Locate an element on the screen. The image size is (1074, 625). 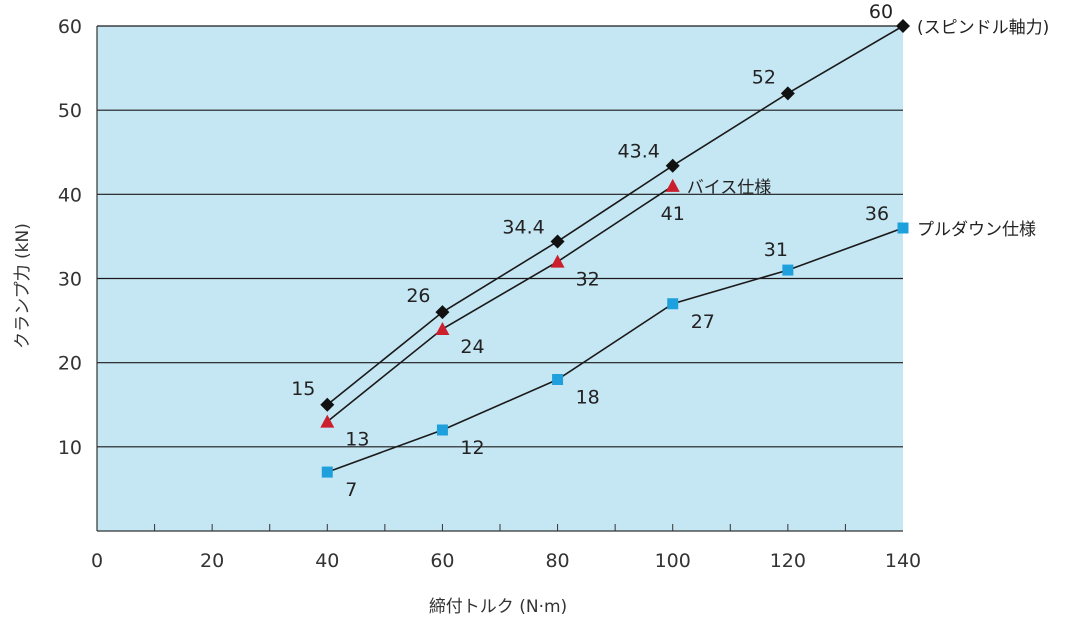
data-label: 31 is located at coordinates (776, 250).